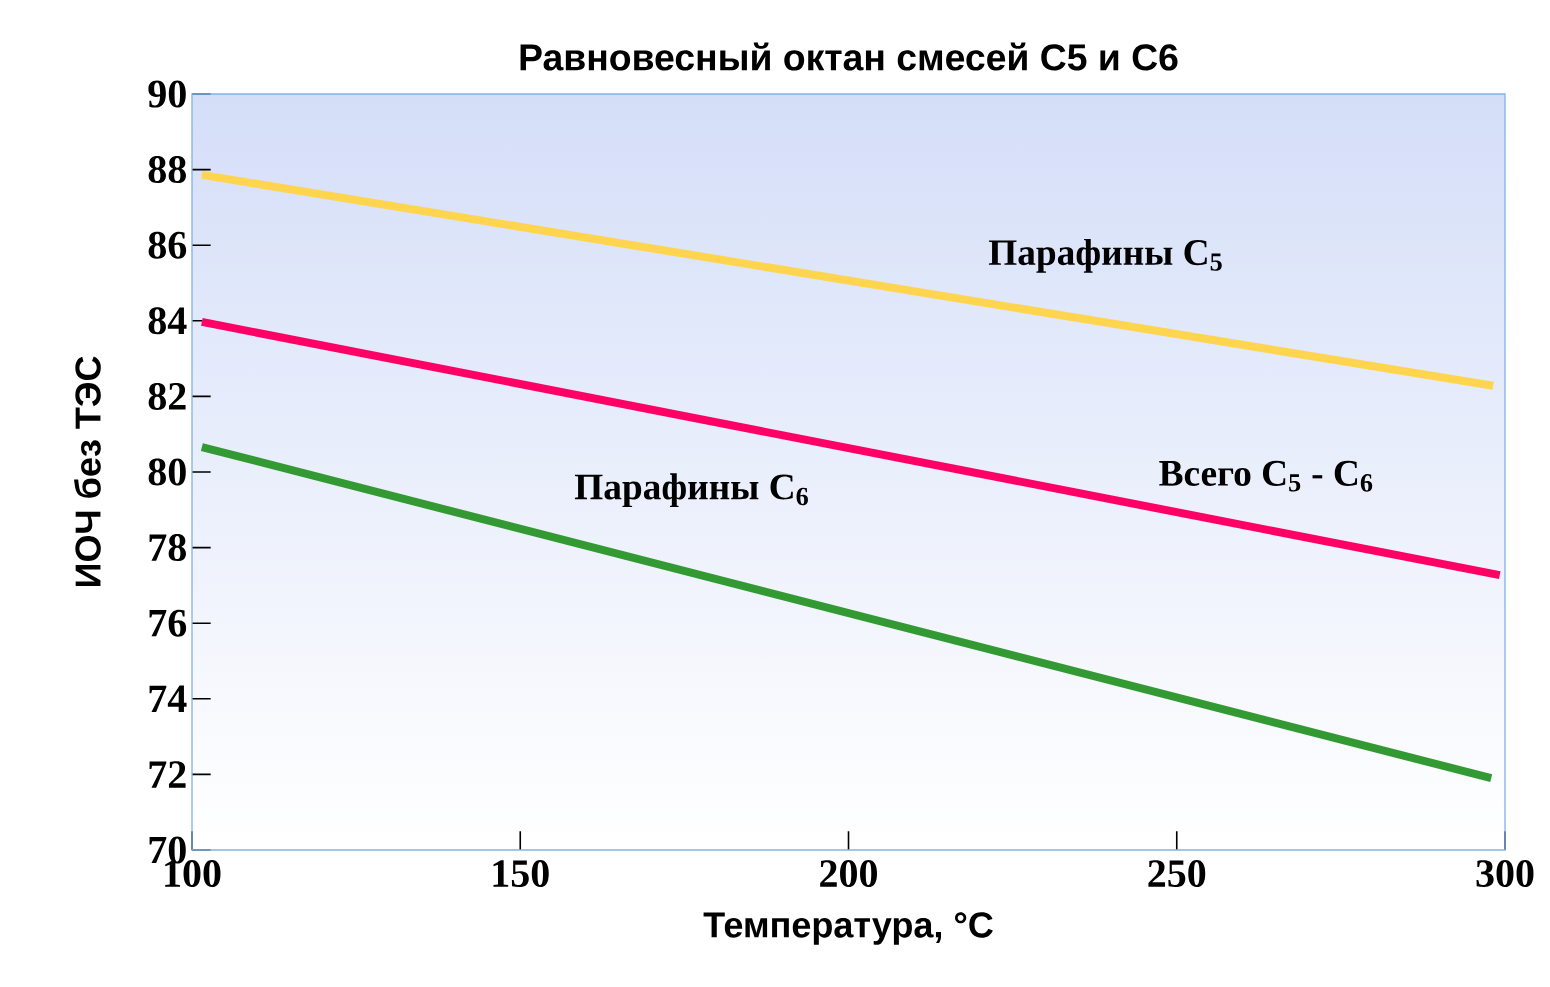 The width and height of the screenshot is (1550, 987). What do you see at coordinates (167, 245) in the screenshot?
I see `y-tick-label: 86` at bounding box center [167, 245].